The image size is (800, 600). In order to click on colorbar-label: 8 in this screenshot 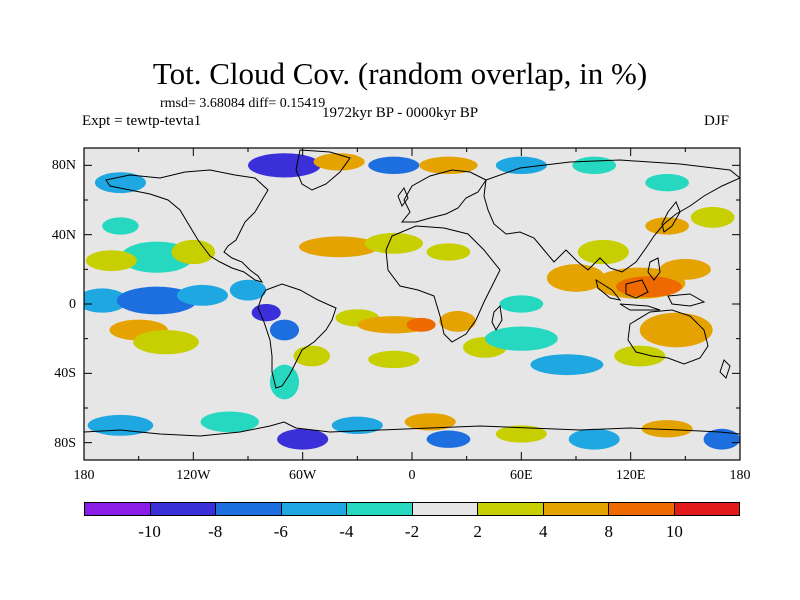, I will do `click(609, 531)`.